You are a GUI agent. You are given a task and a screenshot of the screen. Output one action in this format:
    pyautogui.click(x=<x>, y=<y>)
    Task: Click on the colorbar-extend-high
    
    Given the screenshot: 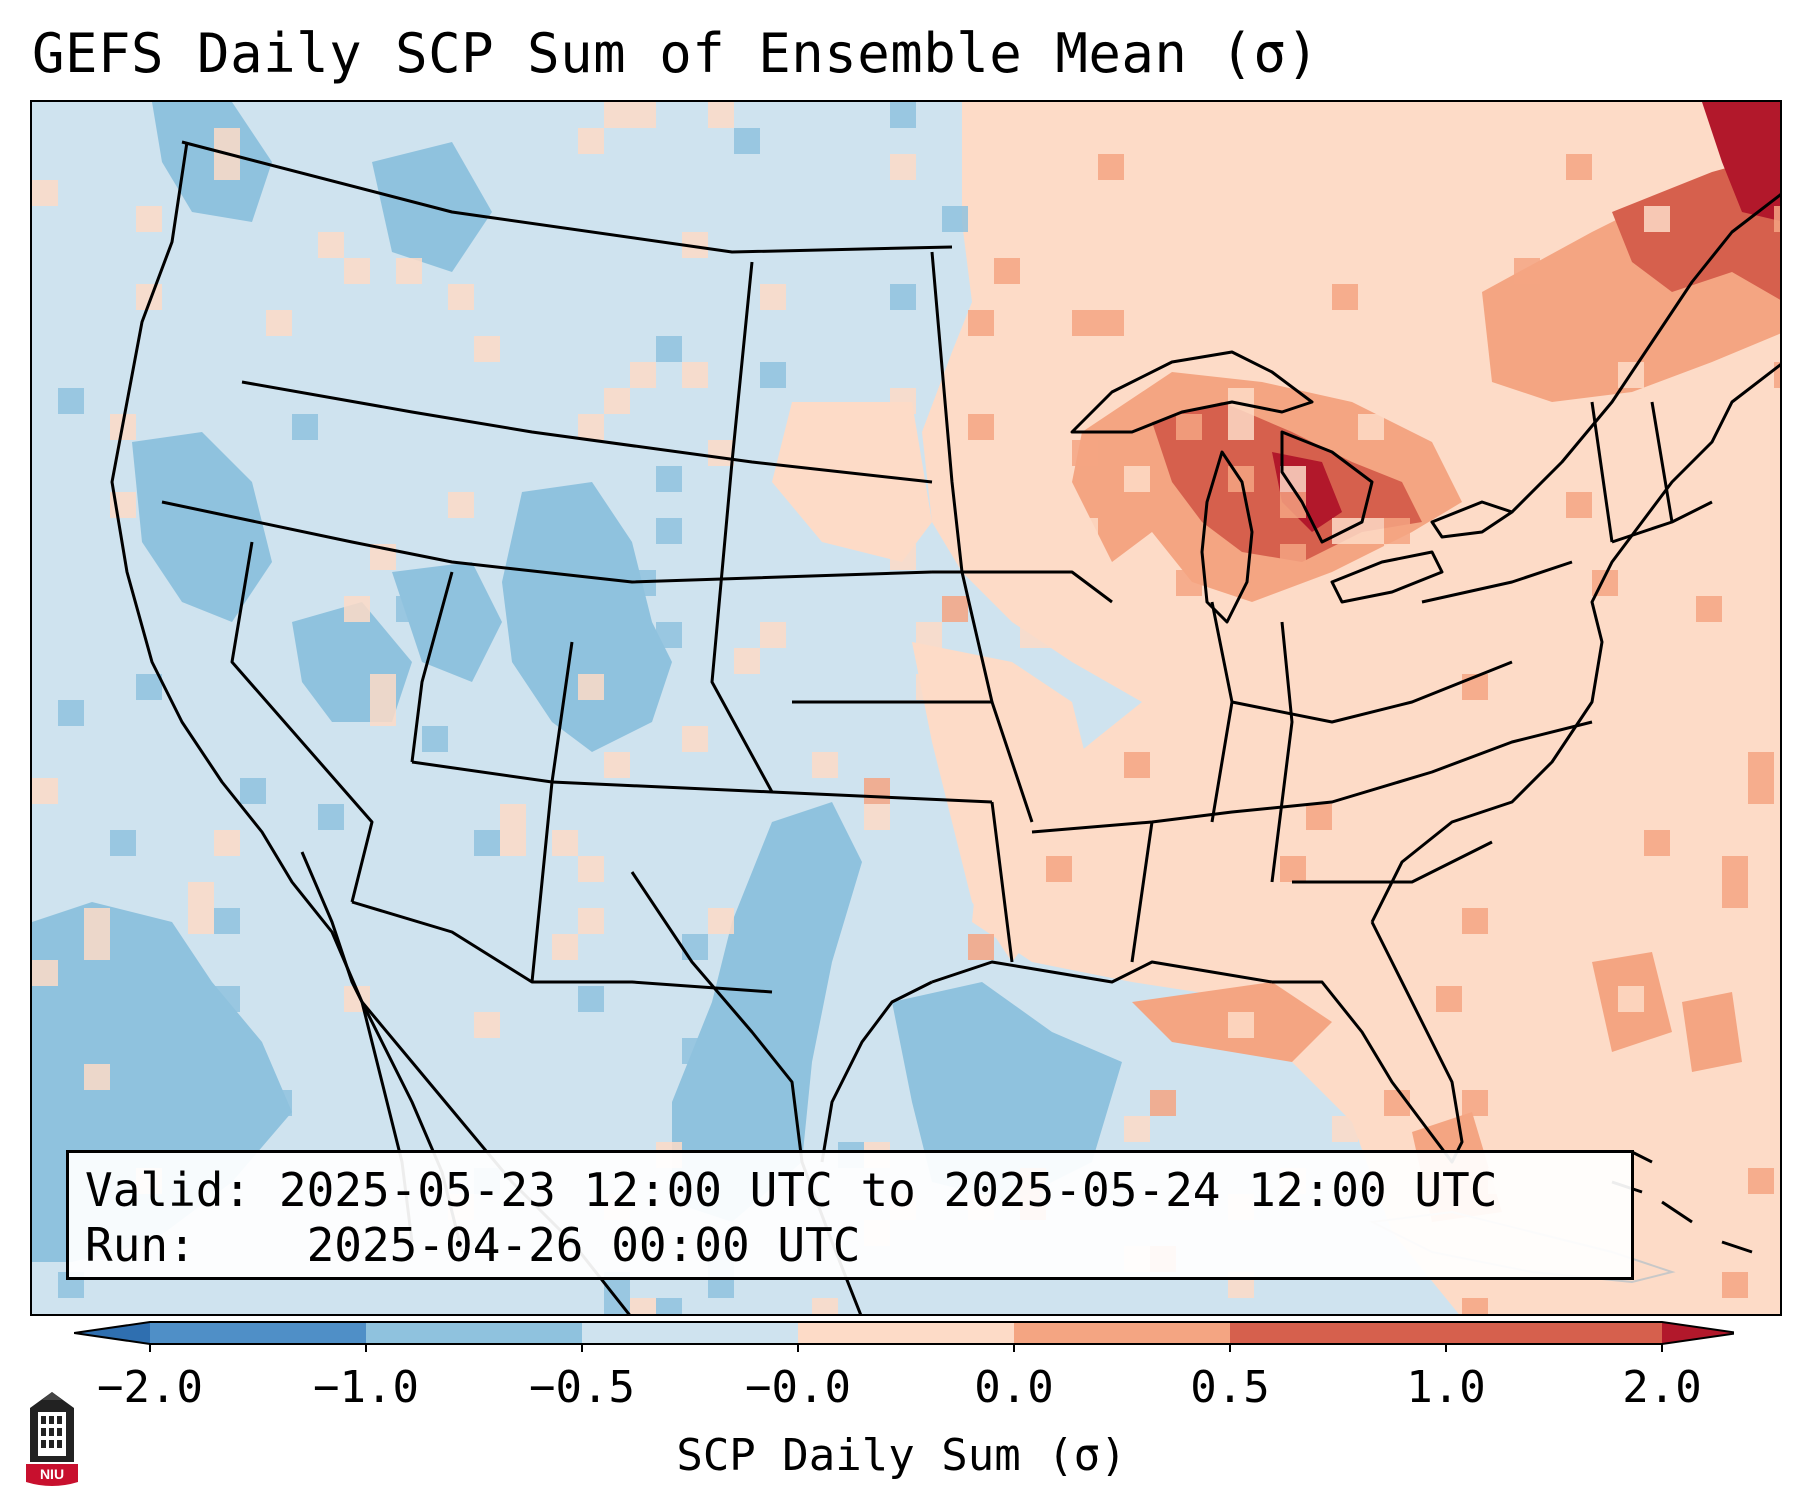 What is the action you would take?
    pyautogui.click(x=1698, y=1333)
    